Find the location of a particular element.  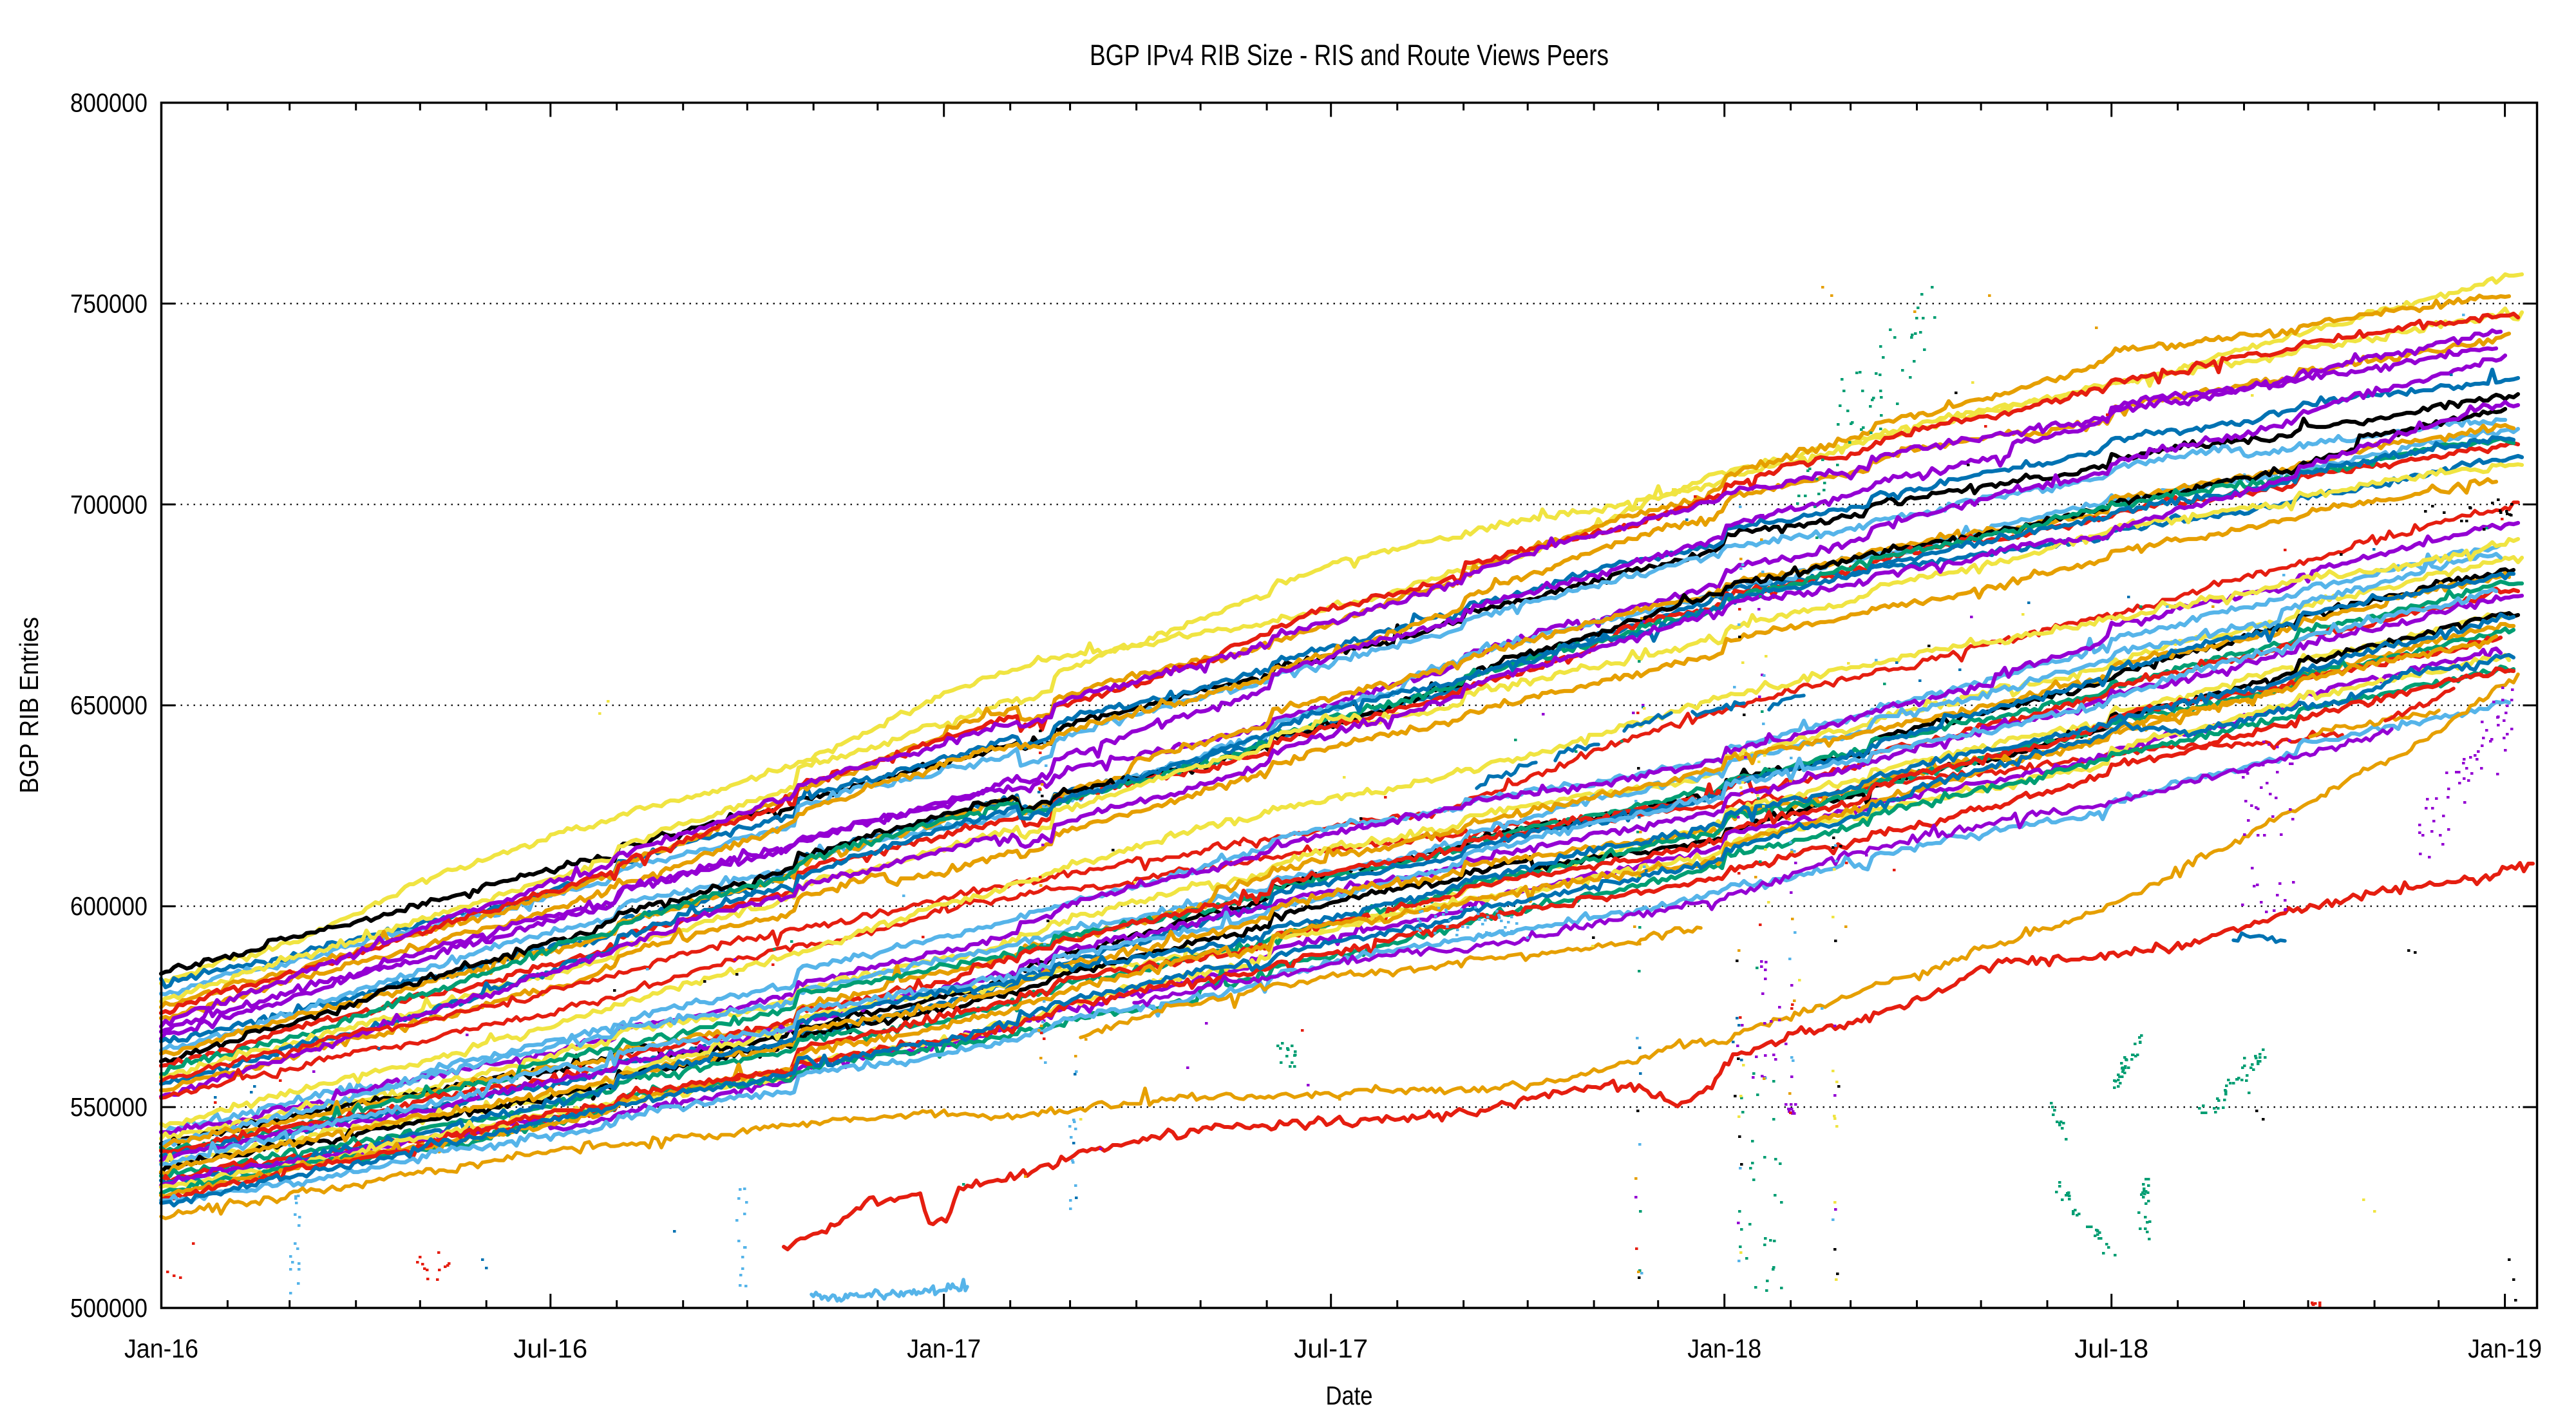

svg-text: Jan-16 is located at coordinates (161, 1348).